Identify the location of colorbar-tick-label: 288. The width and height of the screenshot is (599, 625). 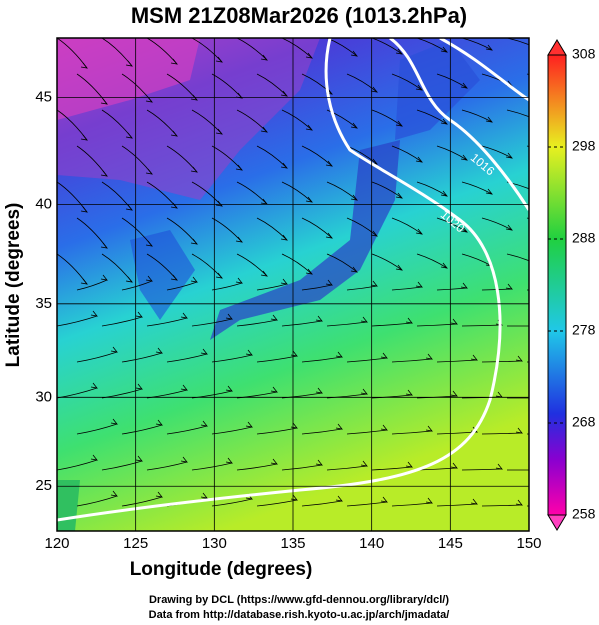
(584, 238).